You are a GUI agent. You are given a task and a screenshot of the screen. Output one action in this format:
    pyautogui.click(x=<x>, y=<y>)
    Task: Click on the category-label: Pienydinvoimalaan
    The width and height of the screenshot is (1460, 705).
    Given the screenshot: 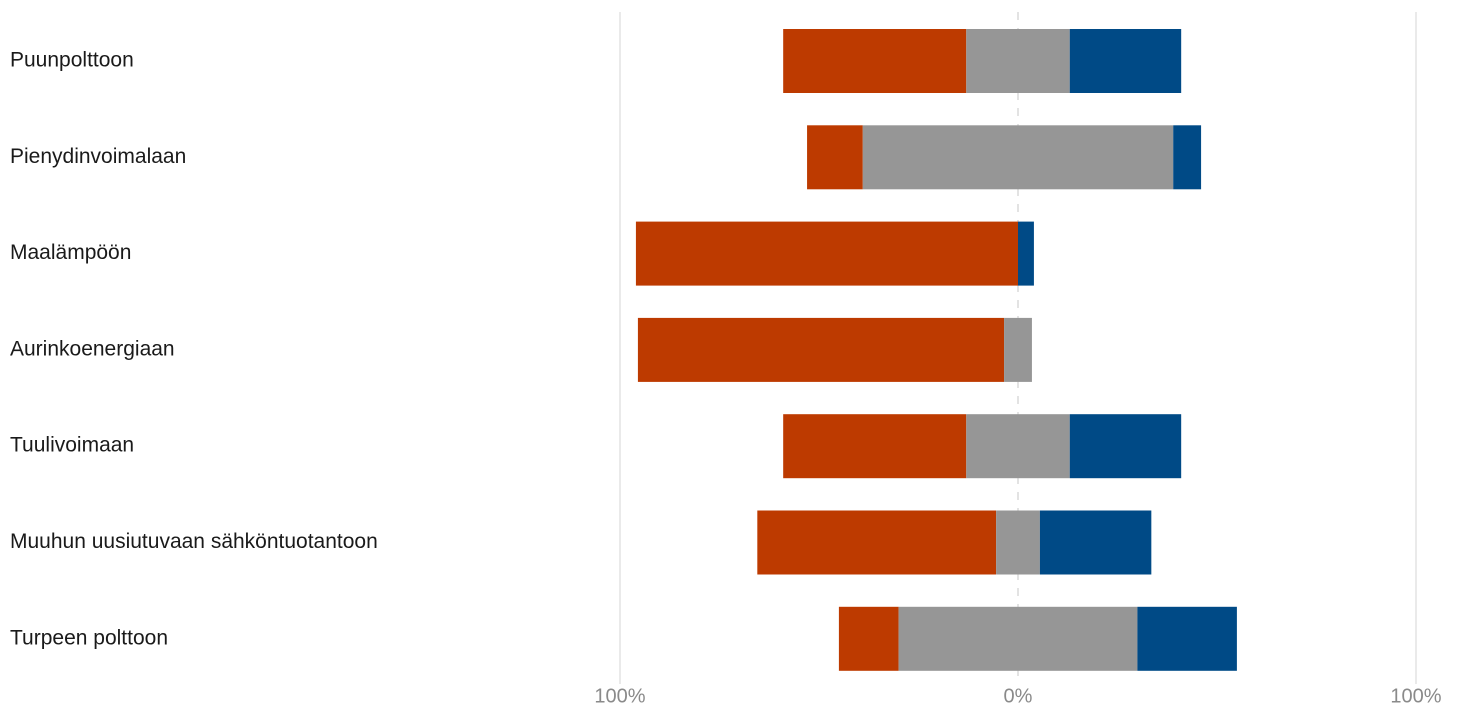 What is the action you would take?
    pyautogui.click(x=98, y=156)
    